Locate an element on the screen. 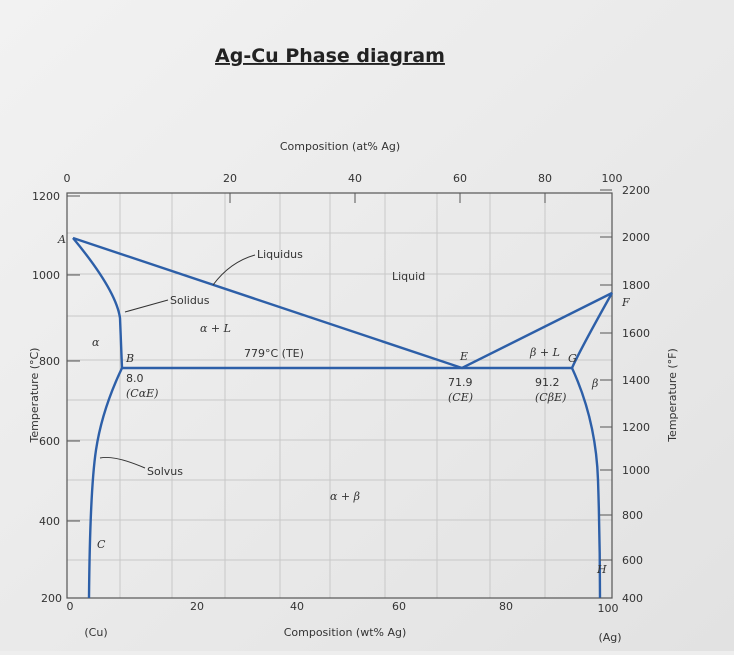 The image size is (734, 655). bottom-tick-label: 80 is located at coordinates (506, 606).